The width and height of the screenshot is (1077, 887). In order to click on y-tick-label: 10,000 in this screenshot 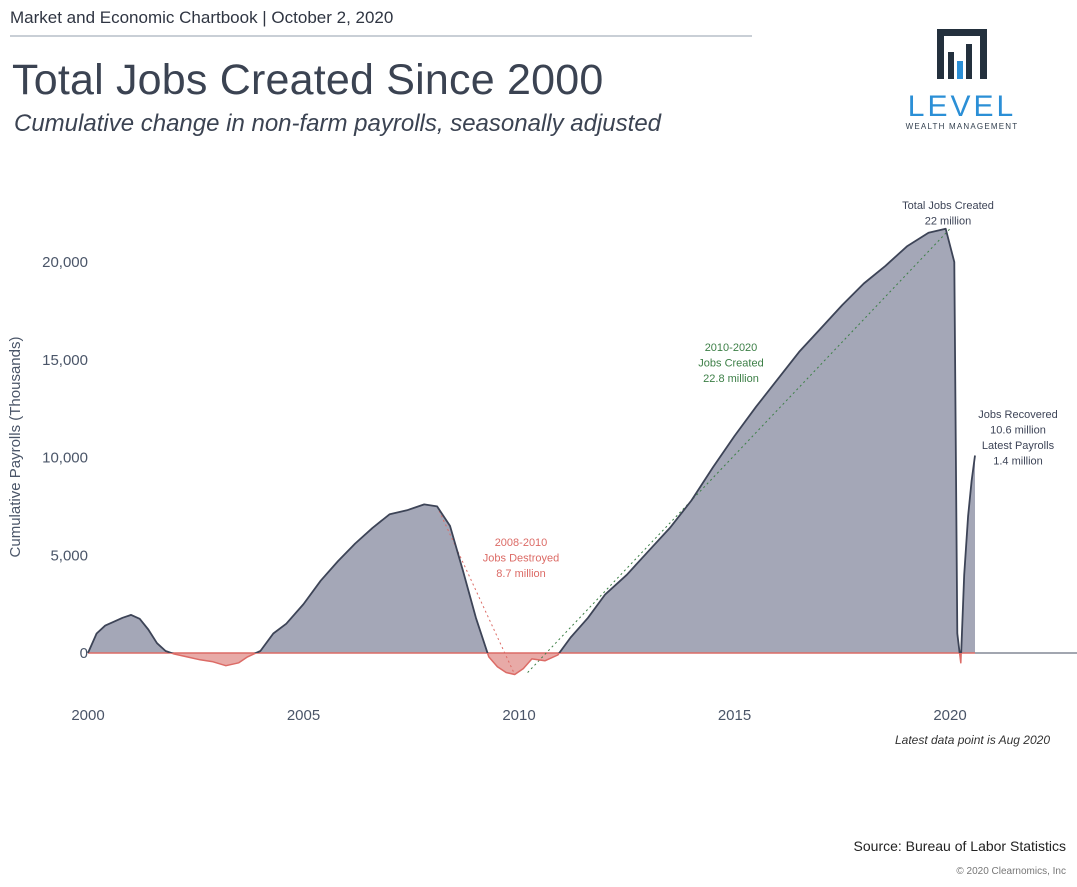, I will do `click(65, 458)`.